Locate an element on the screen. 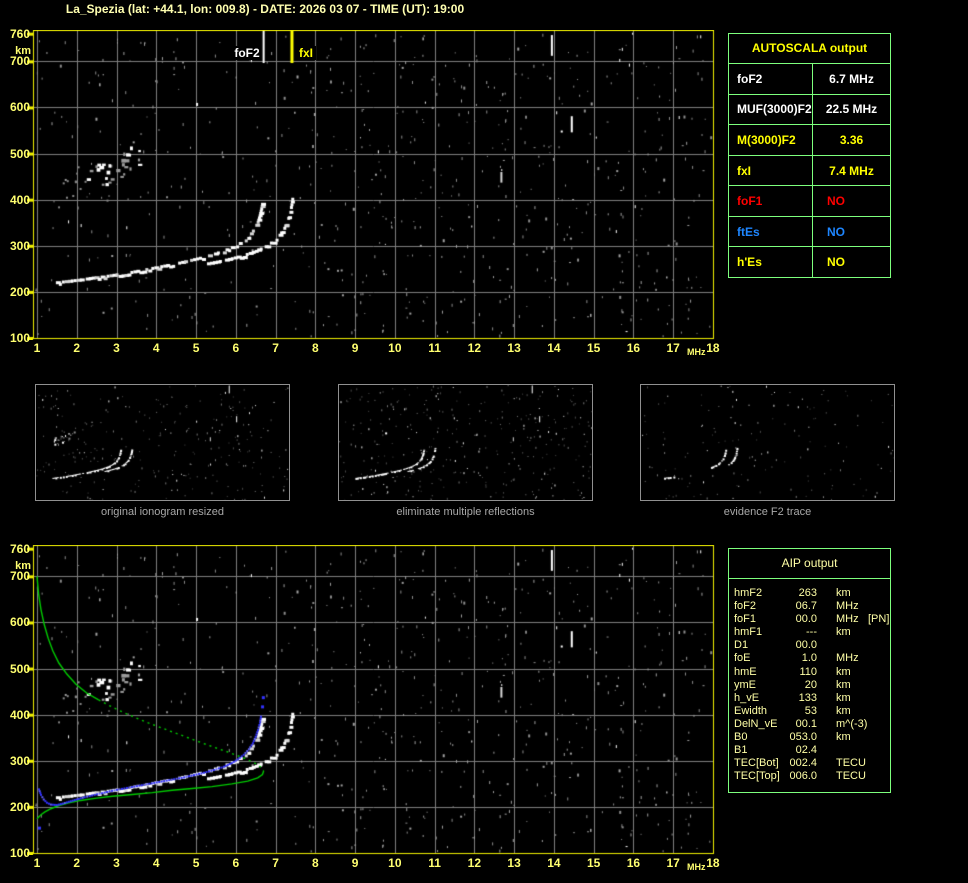 The image size is (968, 883). fof2-marker-label: foF2 is located at coordinates (247, 53).